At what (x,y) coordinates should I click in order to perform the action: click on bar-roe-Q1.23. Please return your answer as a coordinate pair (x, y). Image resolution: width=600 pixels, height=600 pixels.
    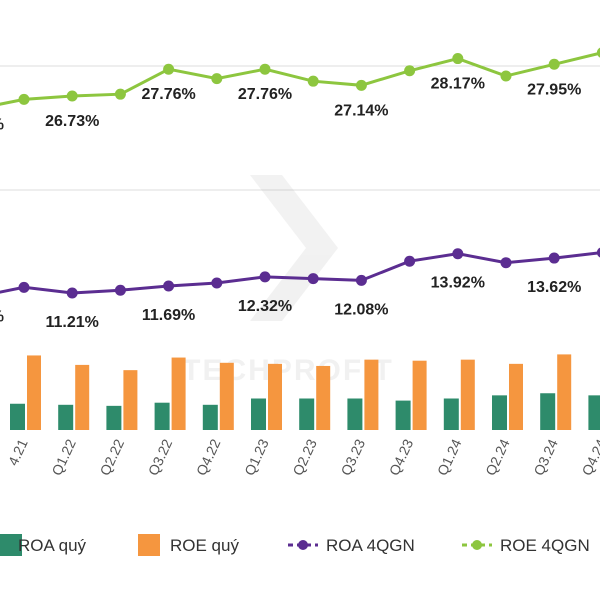
    Looking at the image, I should click on (275, 396).